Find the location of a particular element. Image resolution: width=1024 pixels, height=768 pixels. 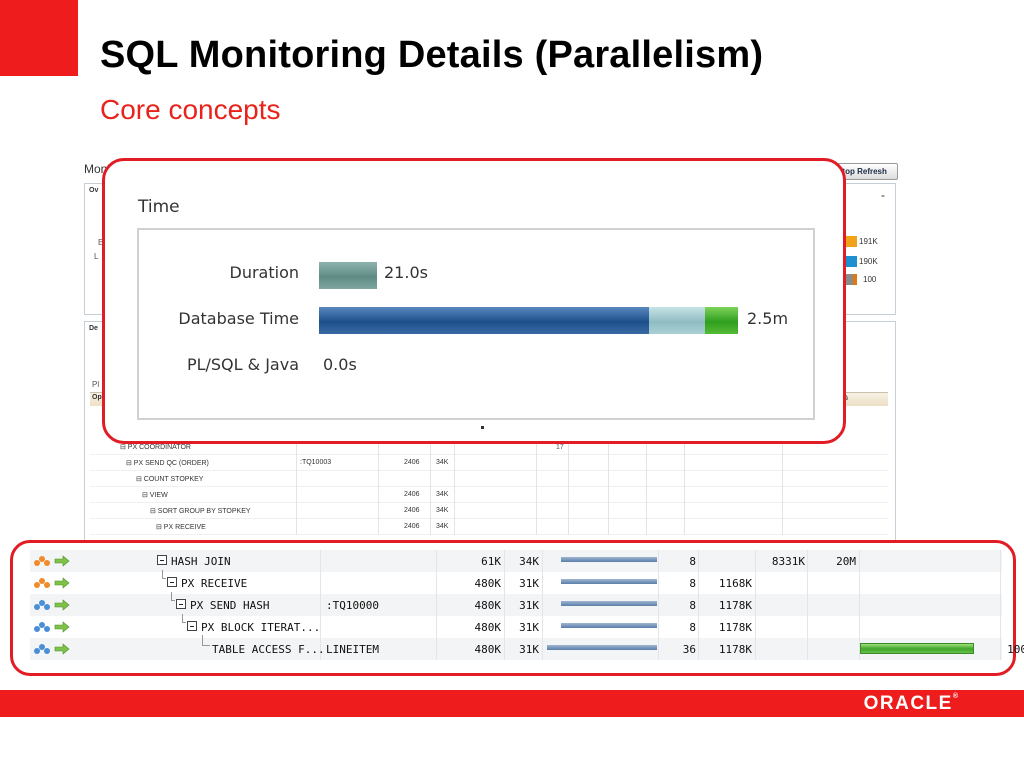

actual-rows: 1178K is located at coordinates (735, 627).